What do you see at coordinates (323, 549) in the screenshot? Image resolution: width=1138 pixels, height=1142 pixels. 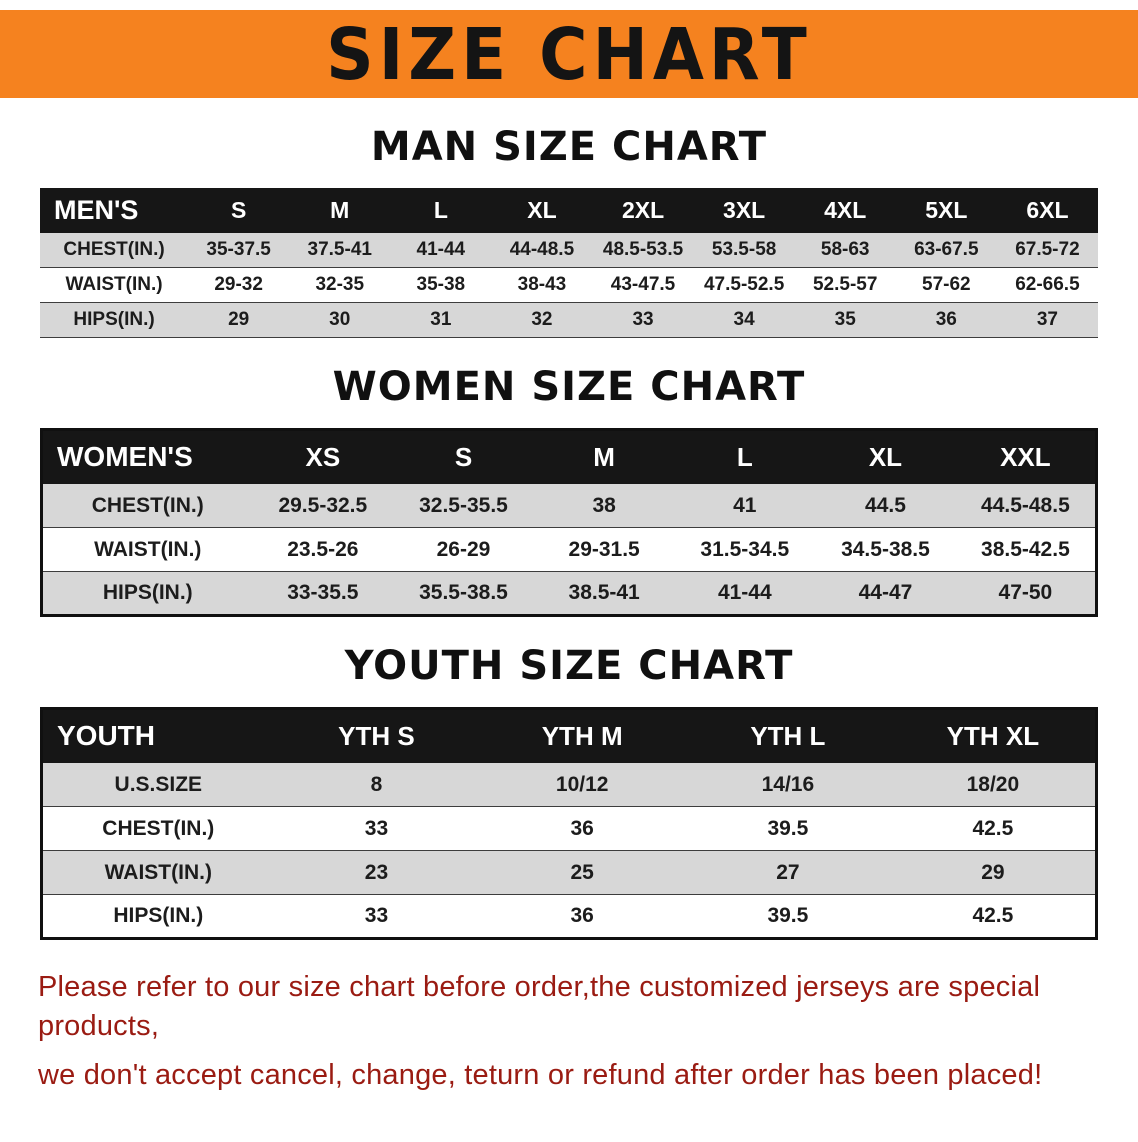 I see `value-cell: 23.5-26` at bounding box center [323, 549].